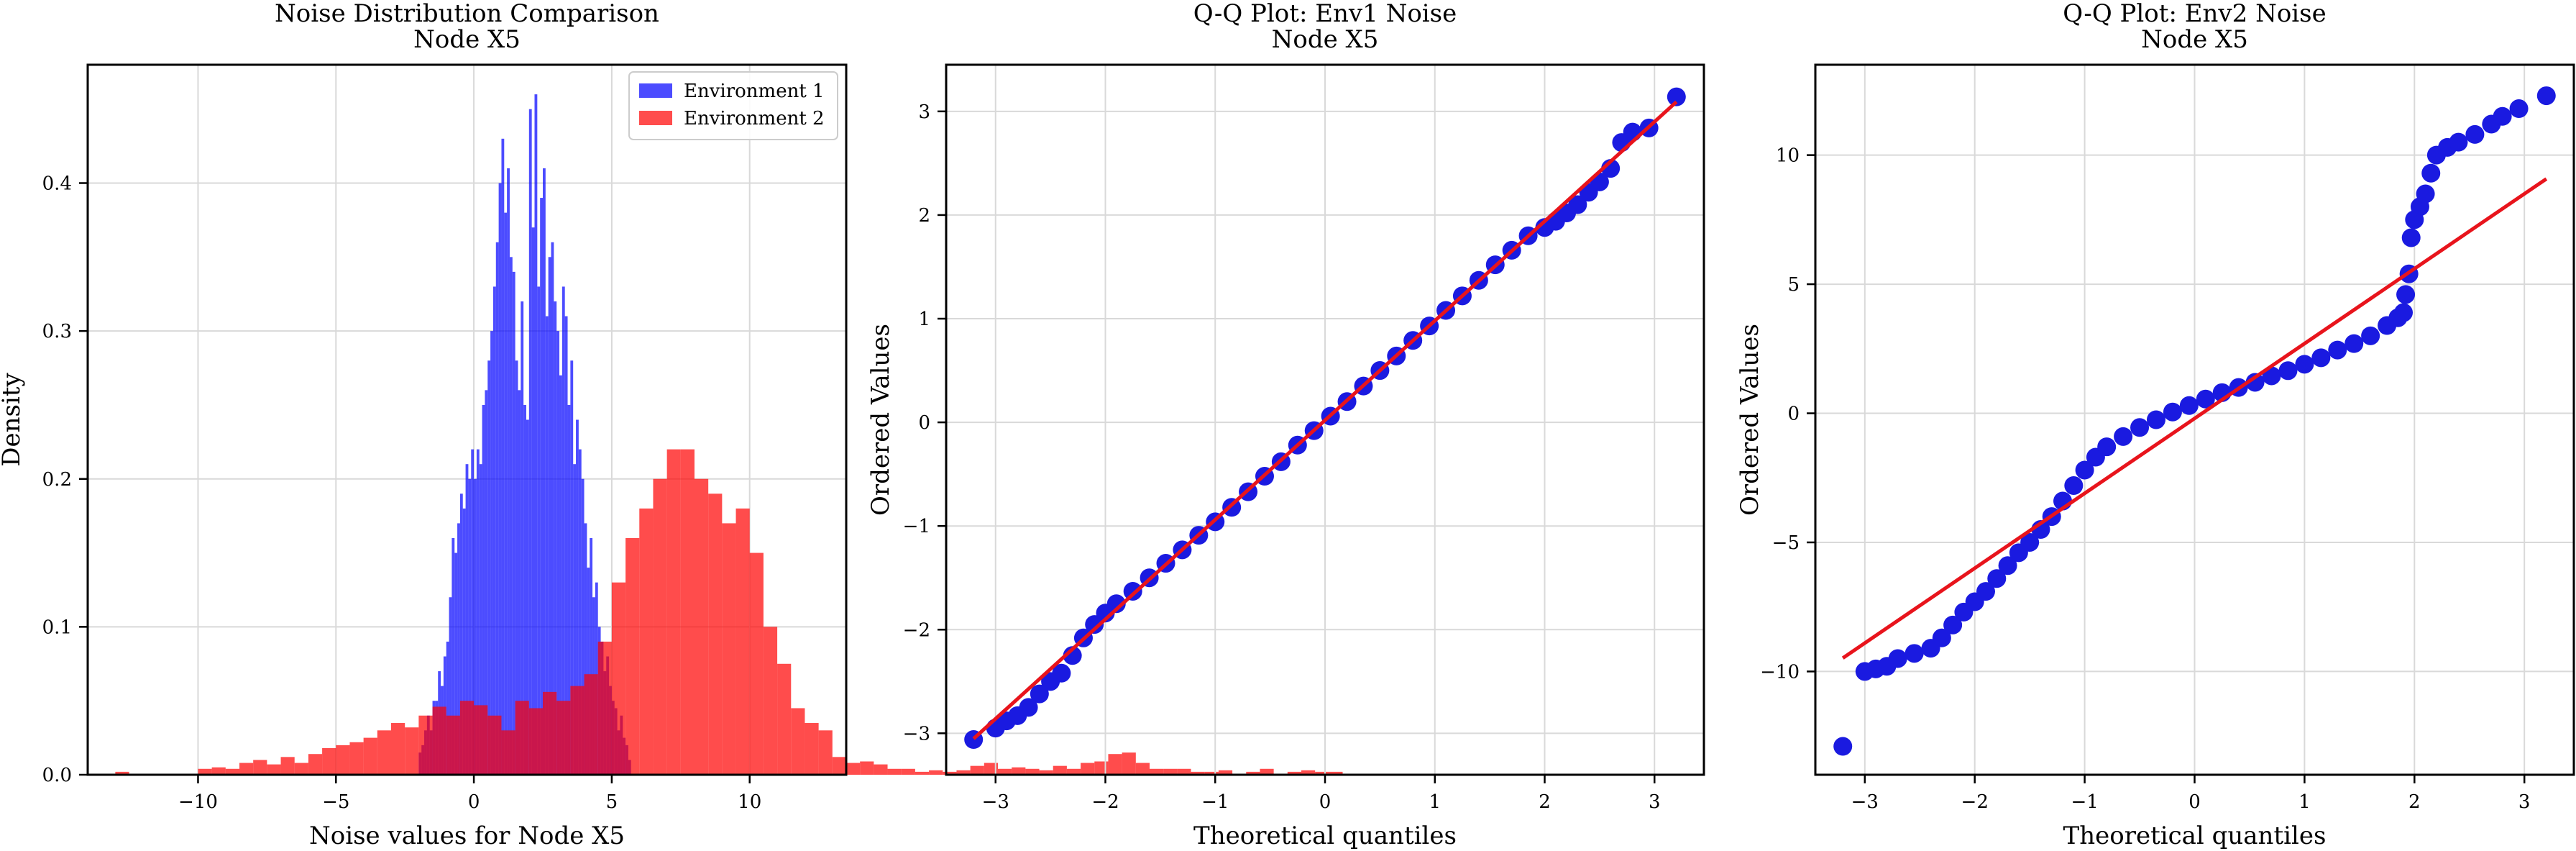  I want to click on y-tick-label: −1, so click(916, 526).